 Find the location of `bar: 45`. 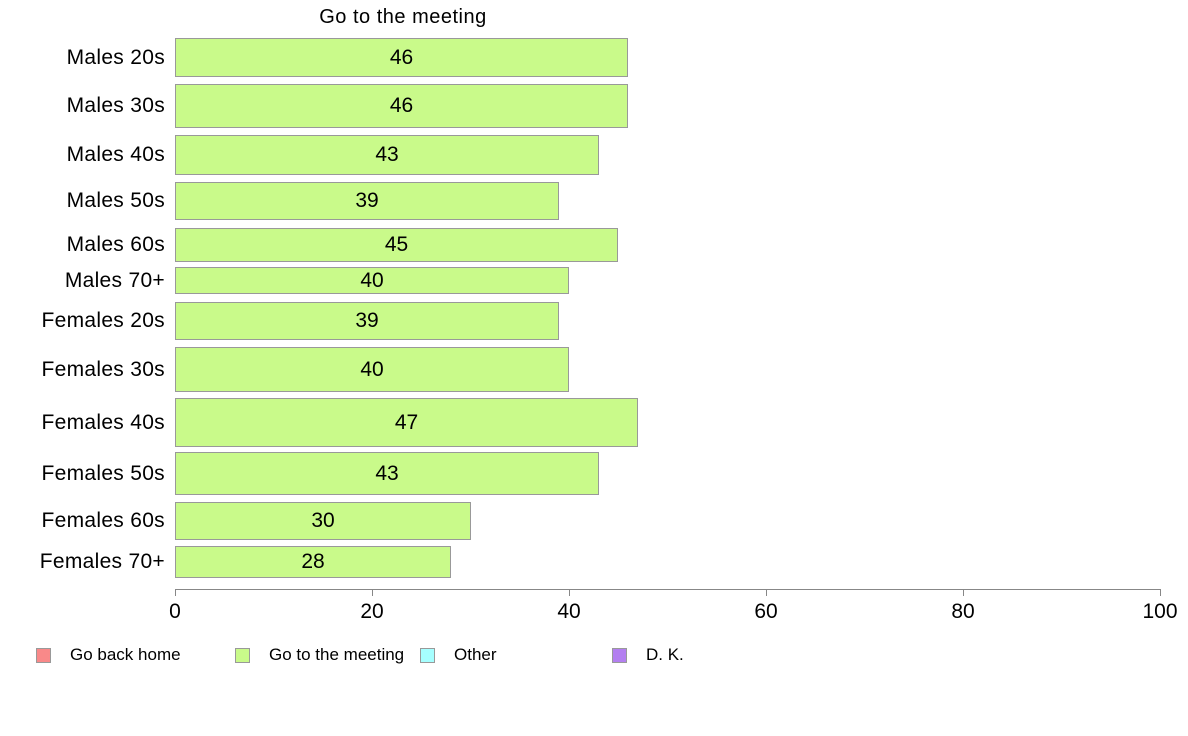

bar: 45 is located at coordinates (396, 245).